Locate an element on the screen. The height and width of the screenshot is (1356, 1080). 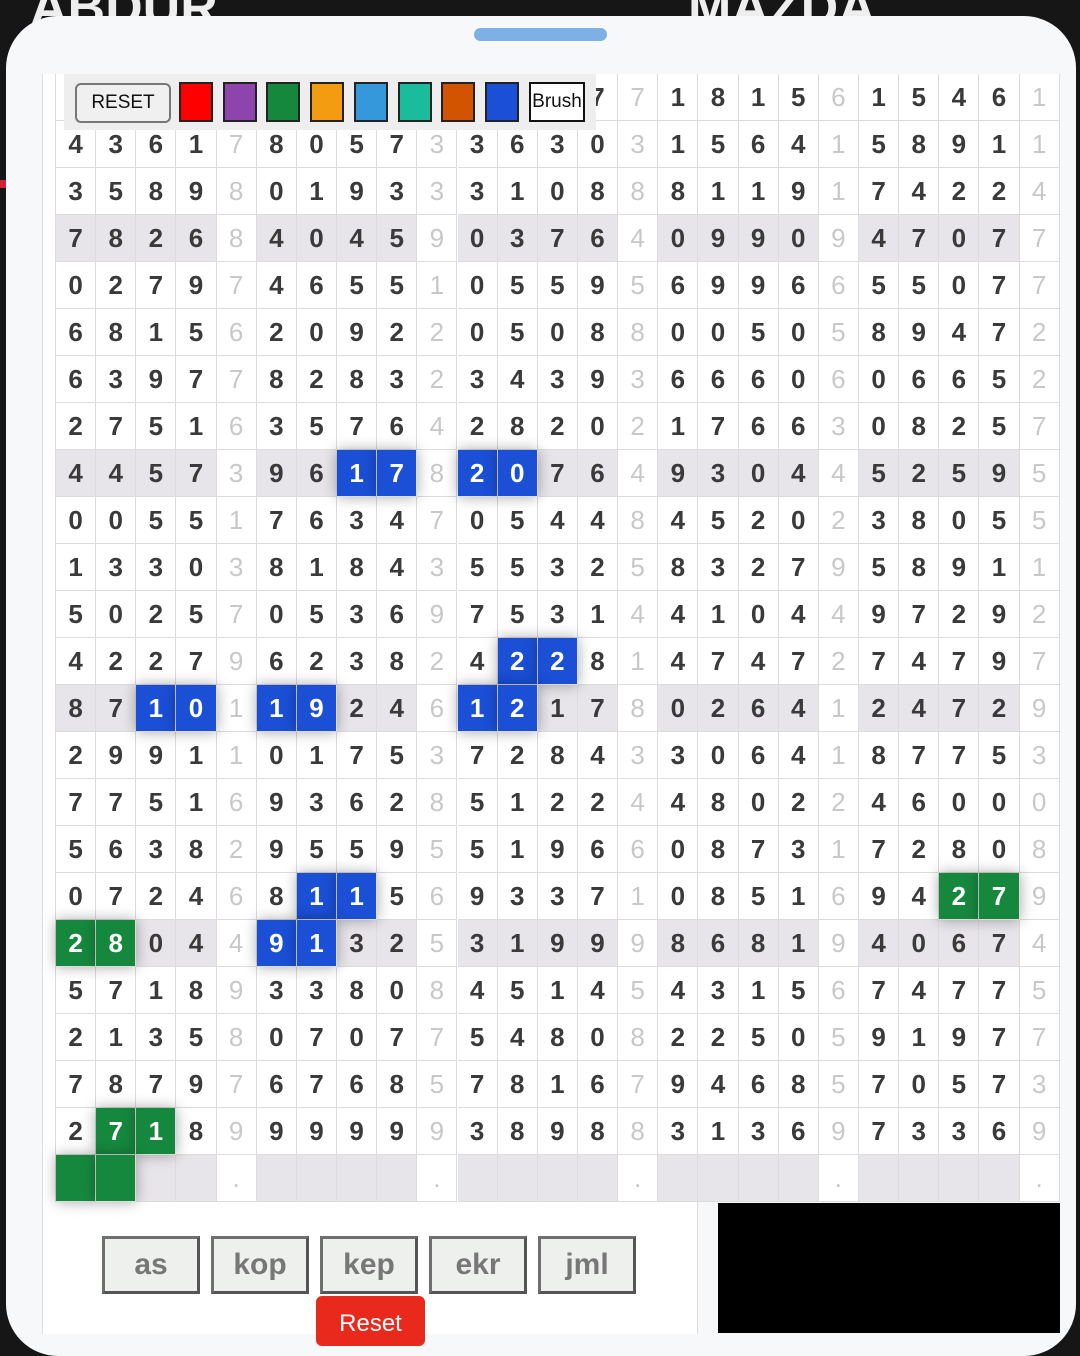
action-button: kop is located at coordinates (260, 1265).